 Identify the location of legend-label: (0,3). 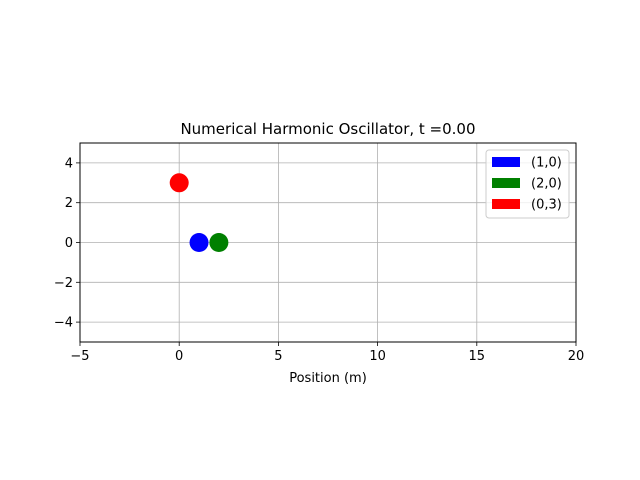
(546, 205).